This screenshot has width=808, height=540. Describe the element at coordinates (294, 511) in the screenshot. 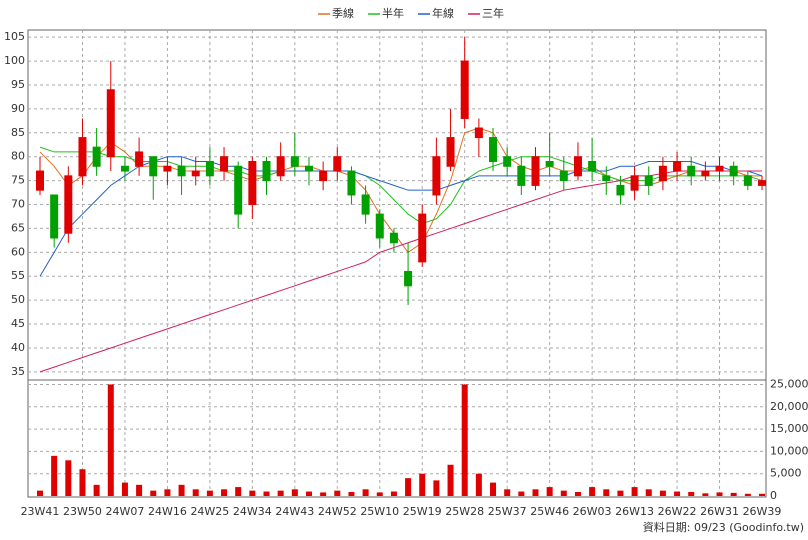

I see `x-tick-label: 24W43` at that location.